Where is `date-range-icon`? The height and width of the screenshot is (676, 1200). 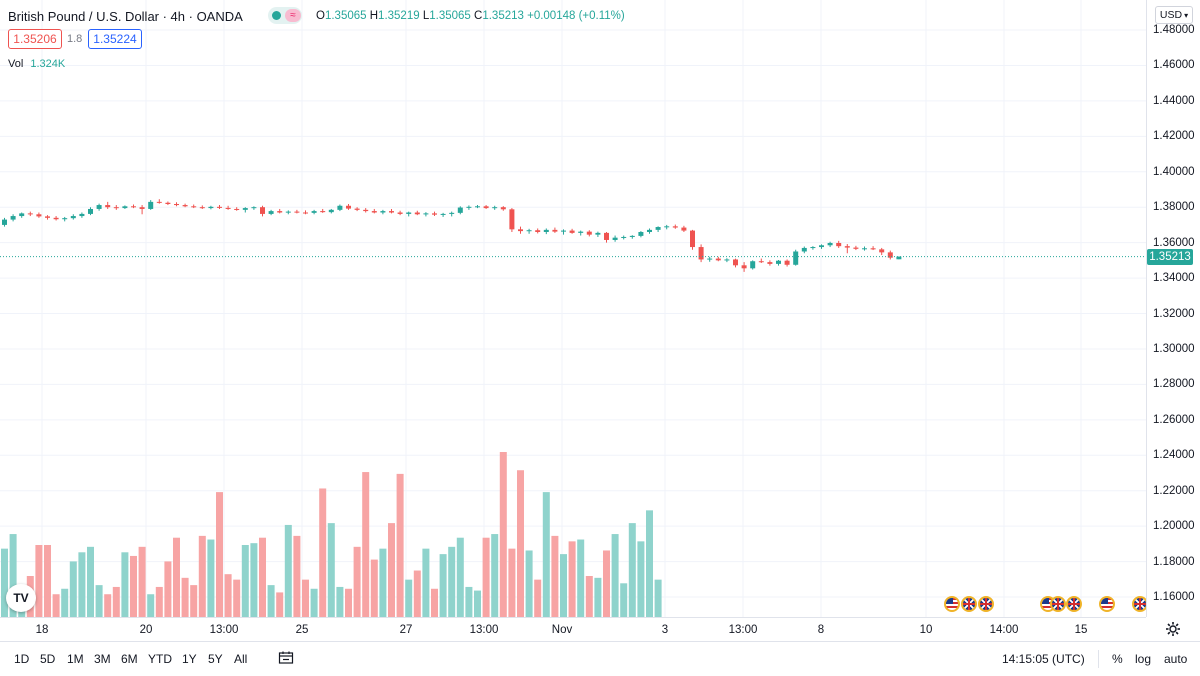 date-range-icon is located at coordinates (286, 660).